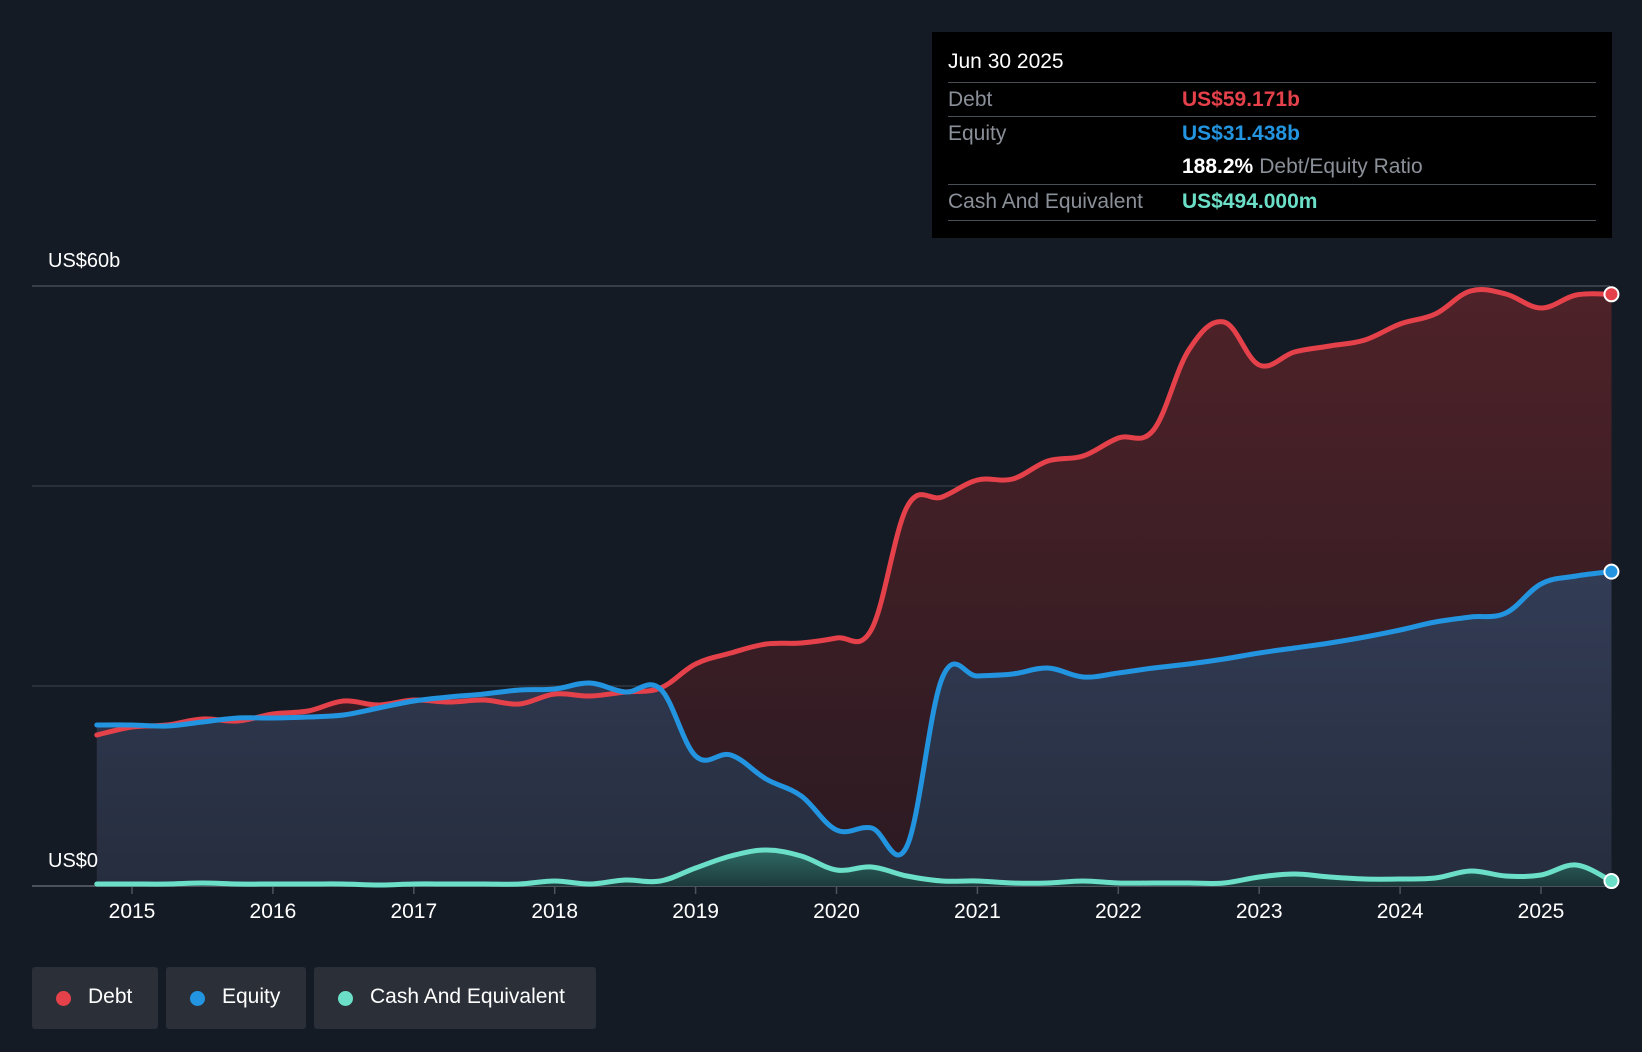  I want to click on legend-debt-label: Debt, so click(110, 996).